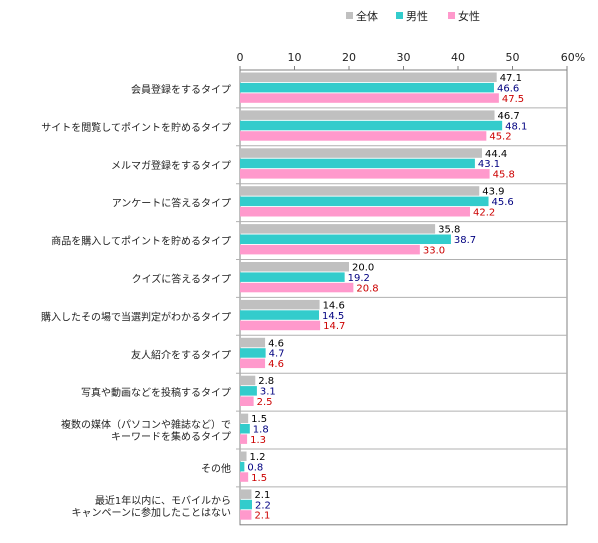 The width and height of the screenshot is (598, 543). I want to click on data-label: 2.8, so click(266, 381).